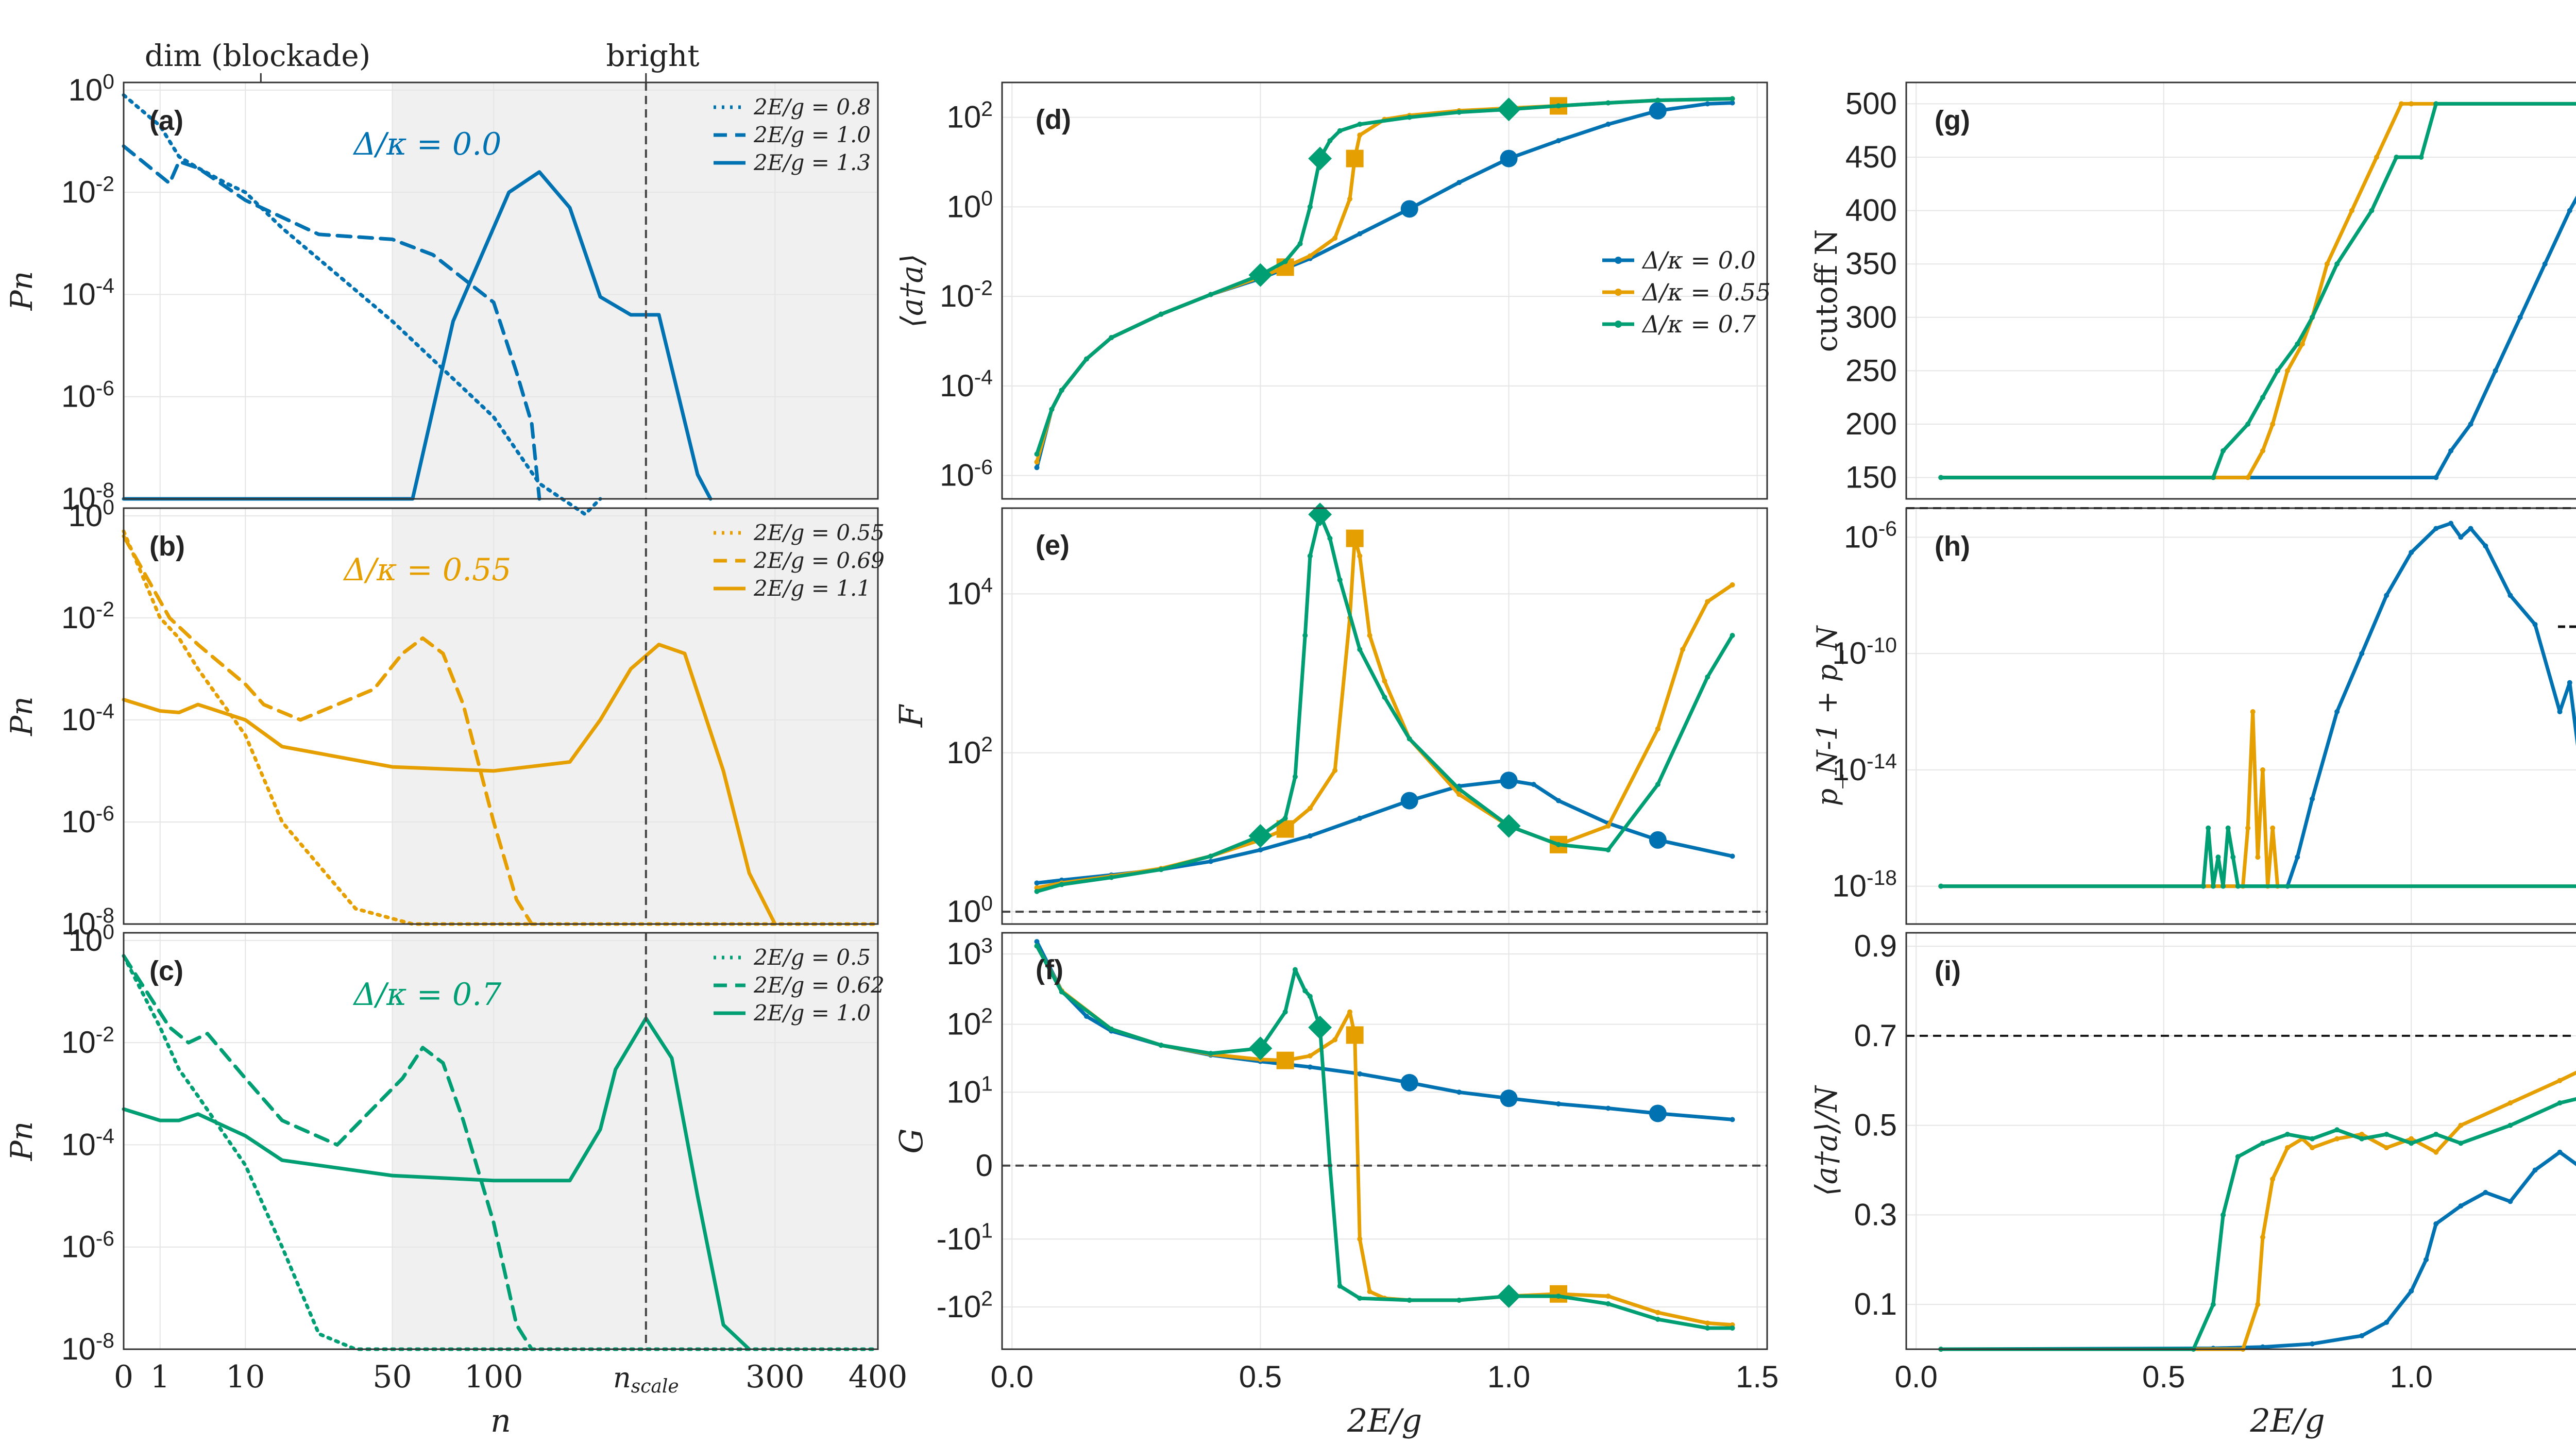  I want to click on x-tick-label: 1.5, so click(1757, 1377).